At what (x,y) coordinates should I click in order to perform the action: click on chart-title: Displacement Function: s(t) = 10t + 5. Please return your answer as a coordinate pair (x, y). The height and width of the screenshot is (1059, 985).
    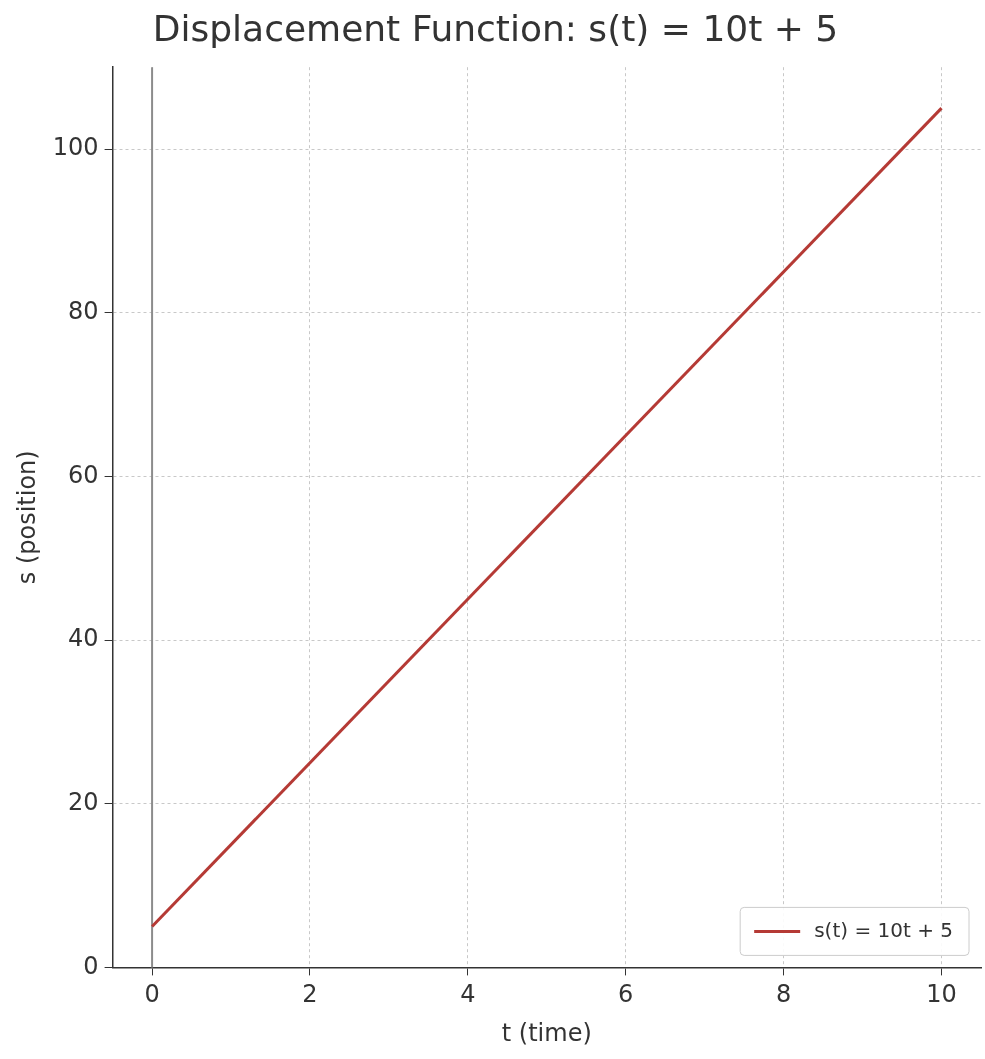
    Looking at the image, I should click on (495, 28).